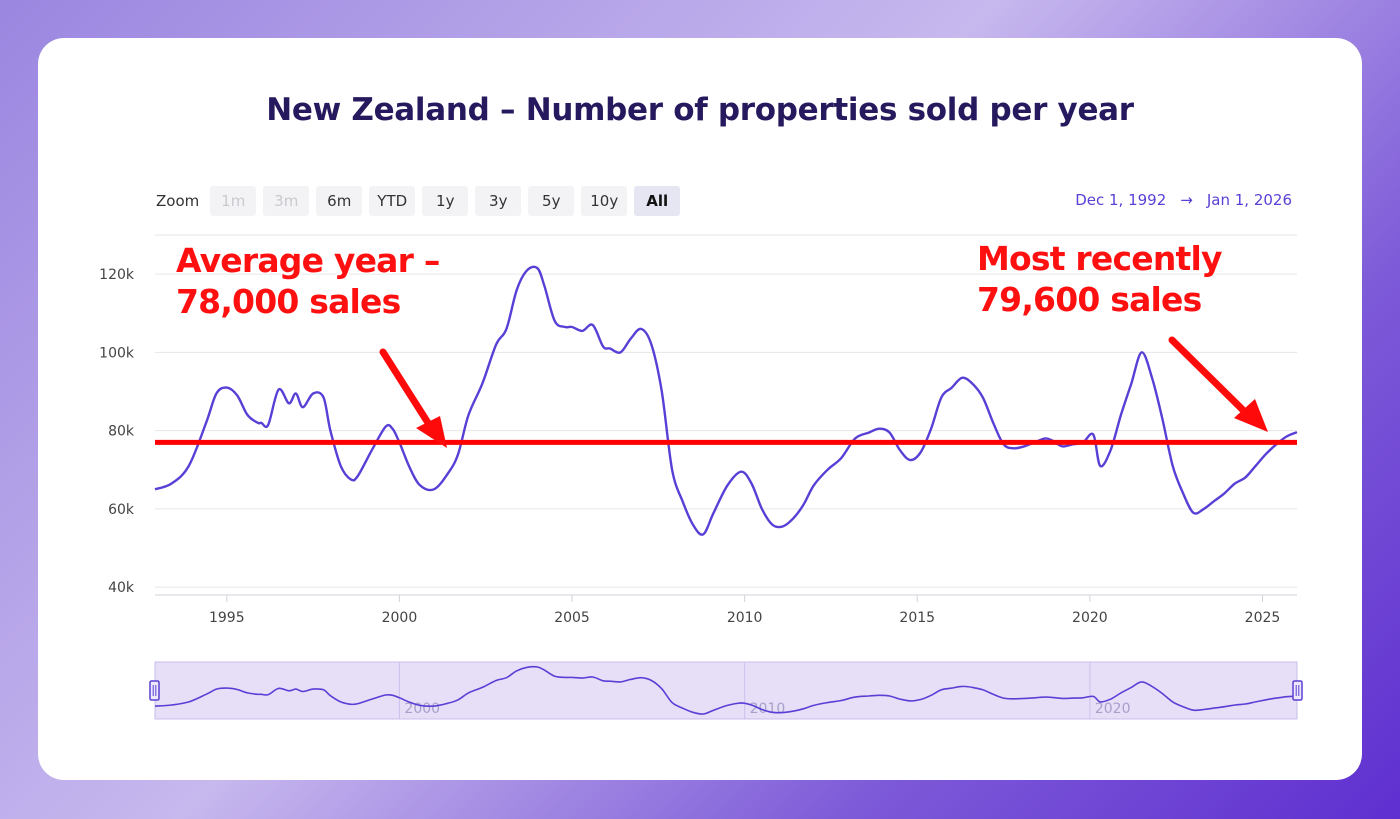  Describe the element at coordinates (233, 201) in the screenshot. I see `zoom-1m-button: 1m` at that location.